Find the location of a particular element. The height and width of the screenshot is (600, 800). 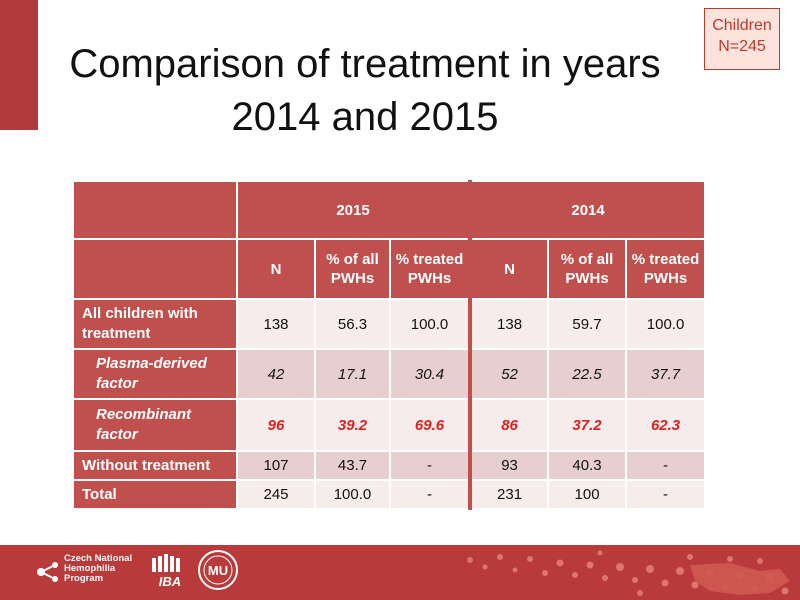

header-year-2015: 2015 is located at coordinates (354, 210).